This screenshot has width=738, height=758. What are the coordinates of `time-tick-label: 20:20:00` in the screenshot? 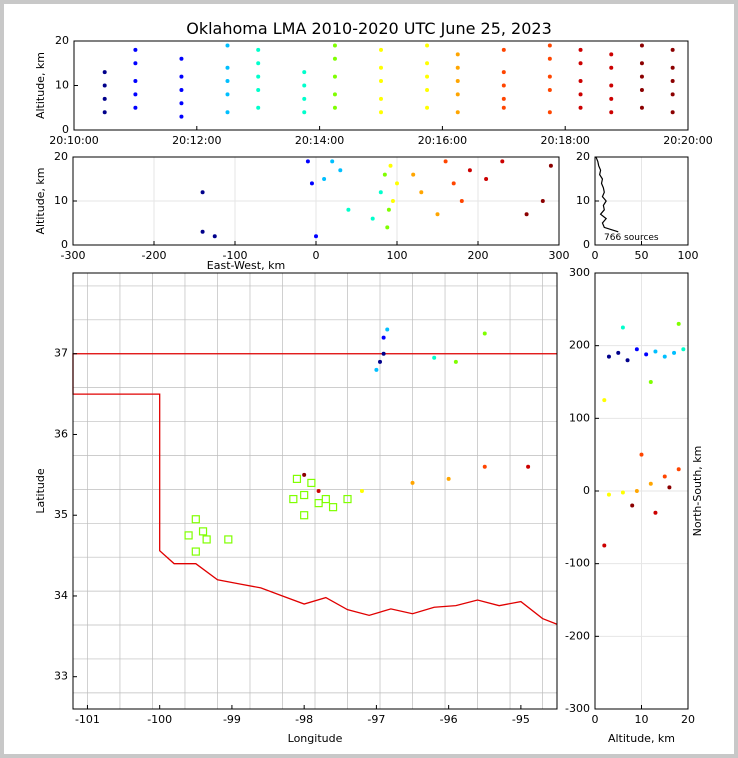 It's located at (687, 140).